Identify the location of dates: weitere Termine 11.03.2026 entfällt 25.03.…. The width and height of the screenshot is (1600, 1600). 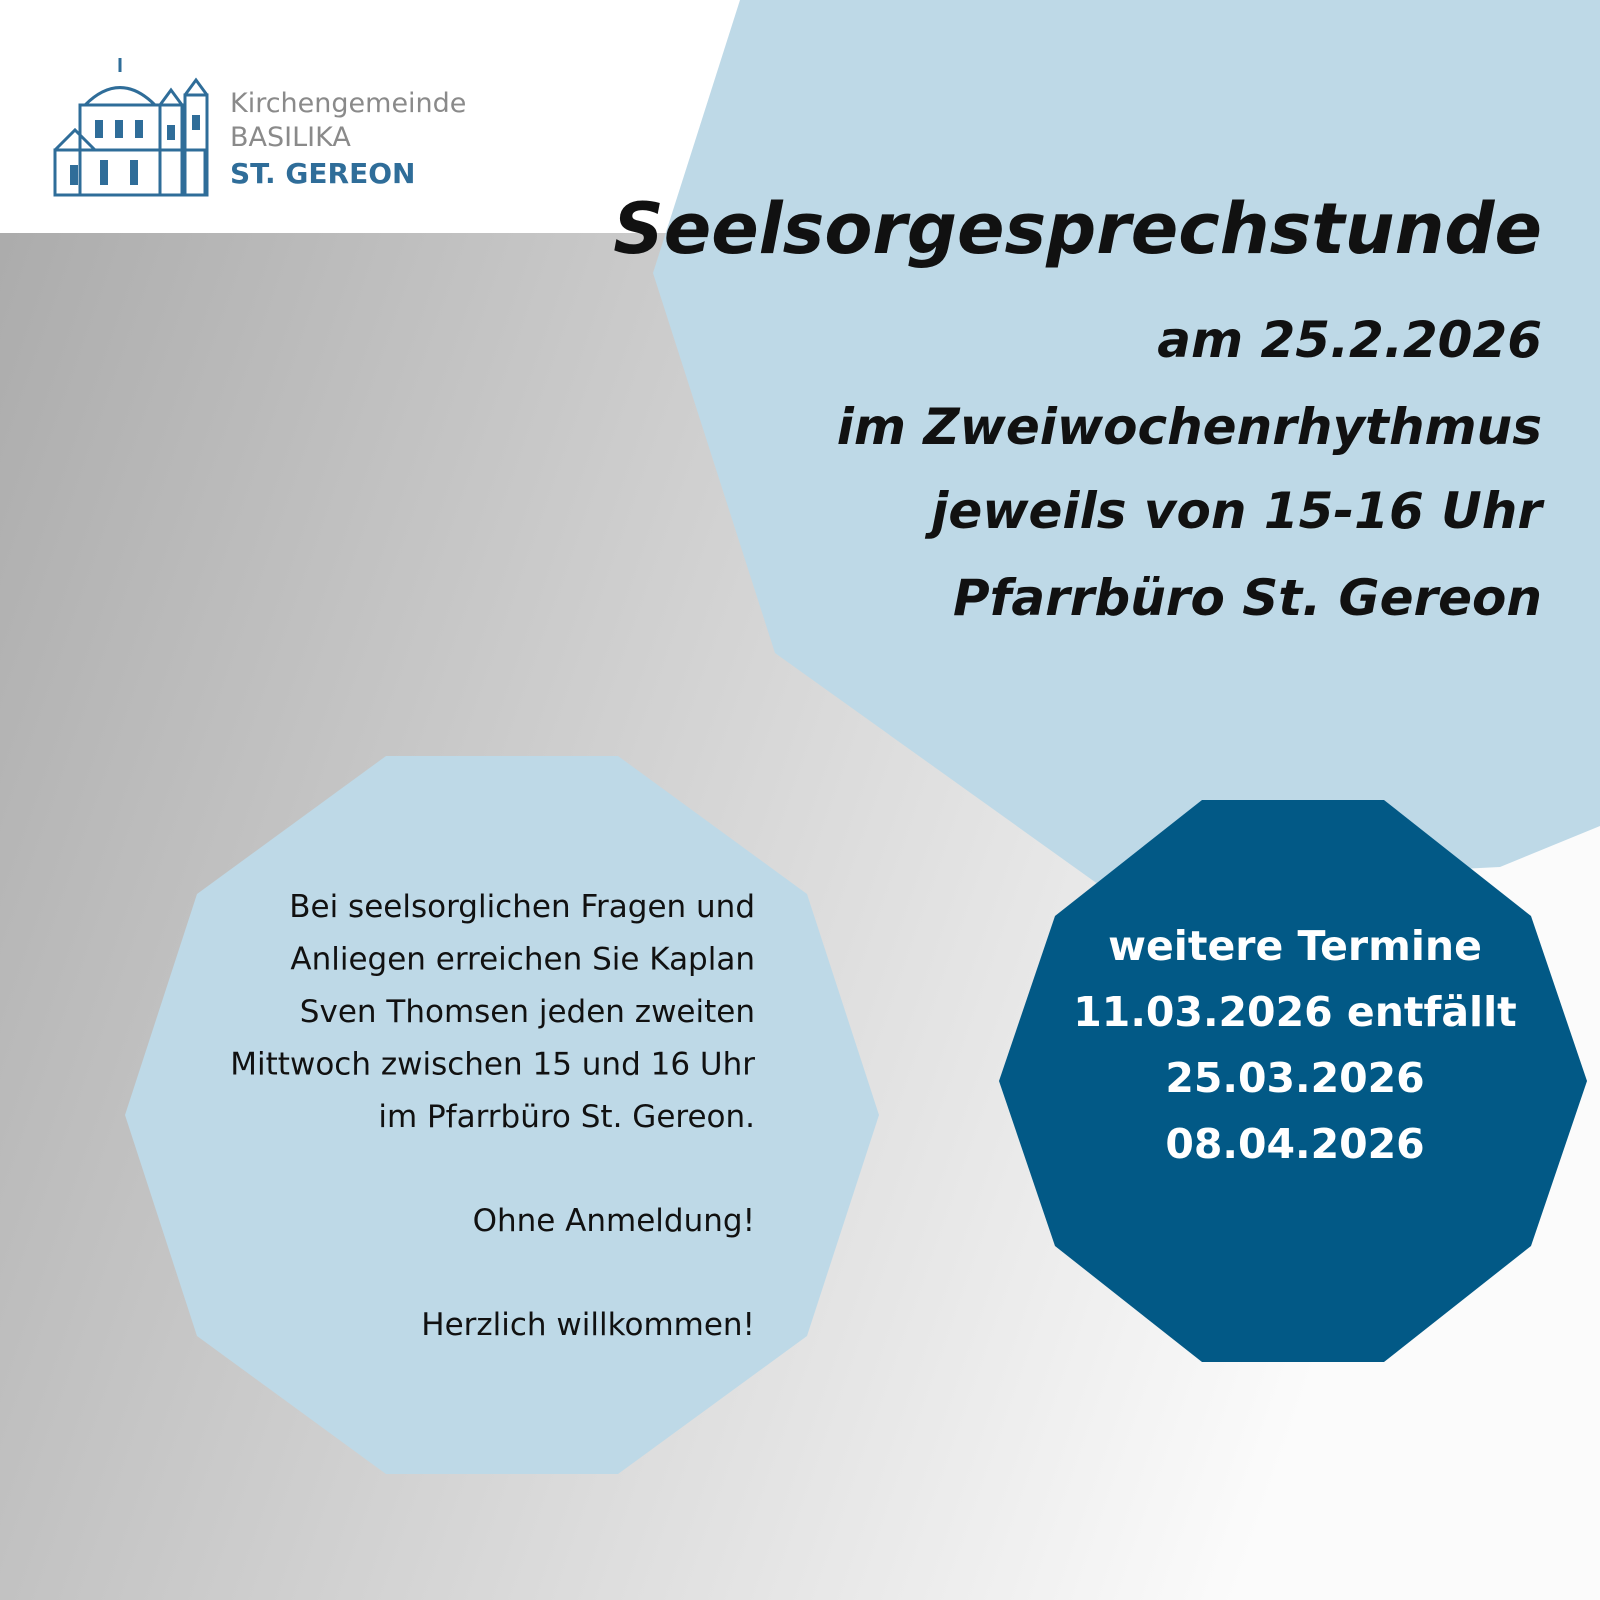
(1294, 1045).